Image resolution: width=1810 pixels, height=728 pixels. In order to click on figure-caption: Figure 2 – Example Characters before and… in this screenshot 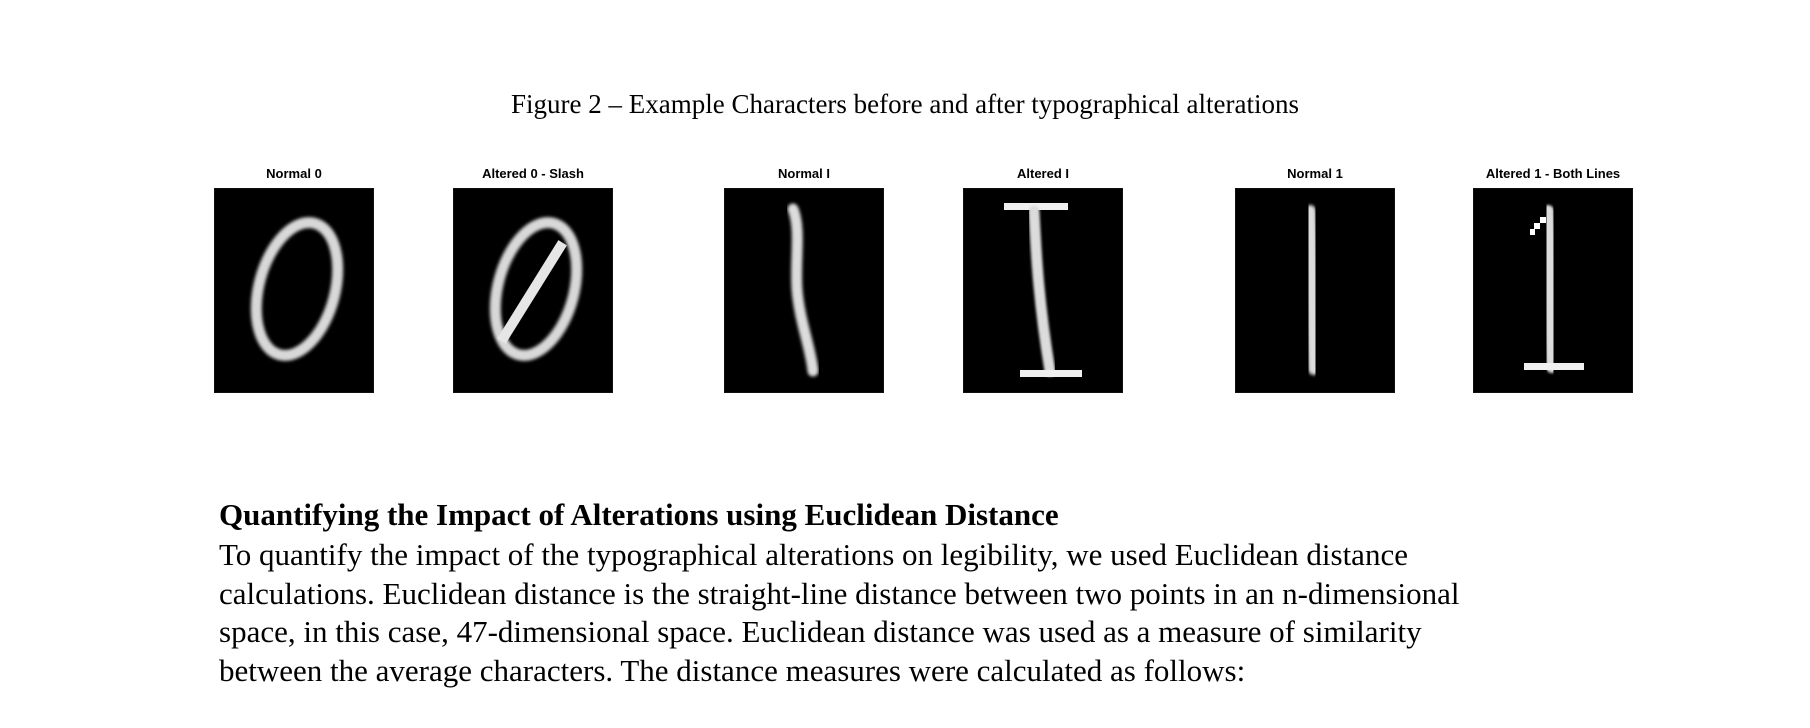, I will do `click(905, 104)`.